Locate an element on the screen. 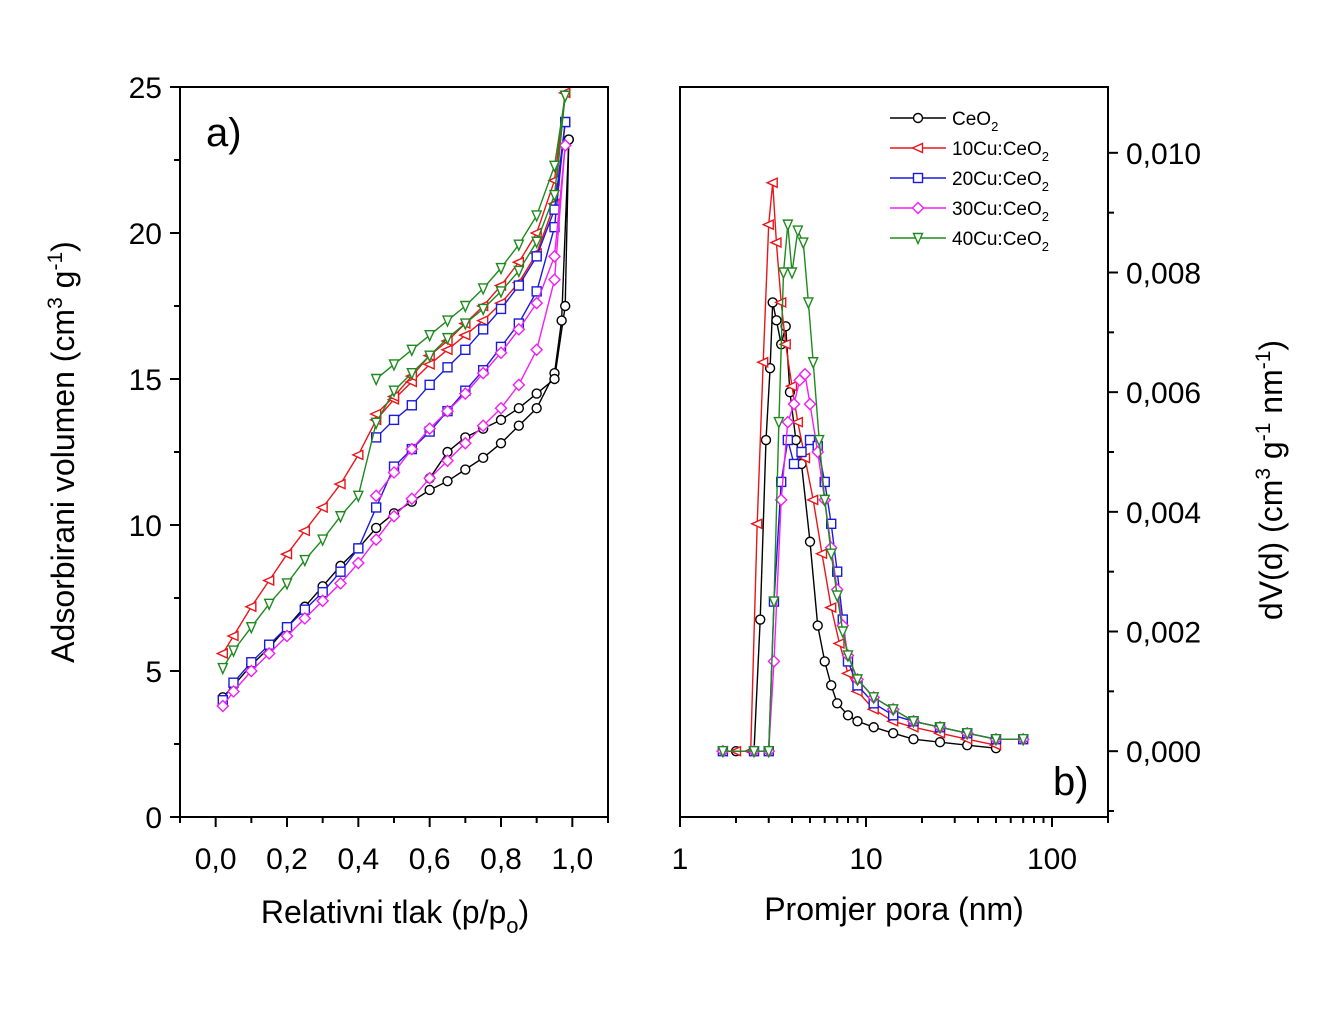 The width and height of the screenshot is (1319, 1010). y-tick-label: 25 is located at coordinates (145, 88).